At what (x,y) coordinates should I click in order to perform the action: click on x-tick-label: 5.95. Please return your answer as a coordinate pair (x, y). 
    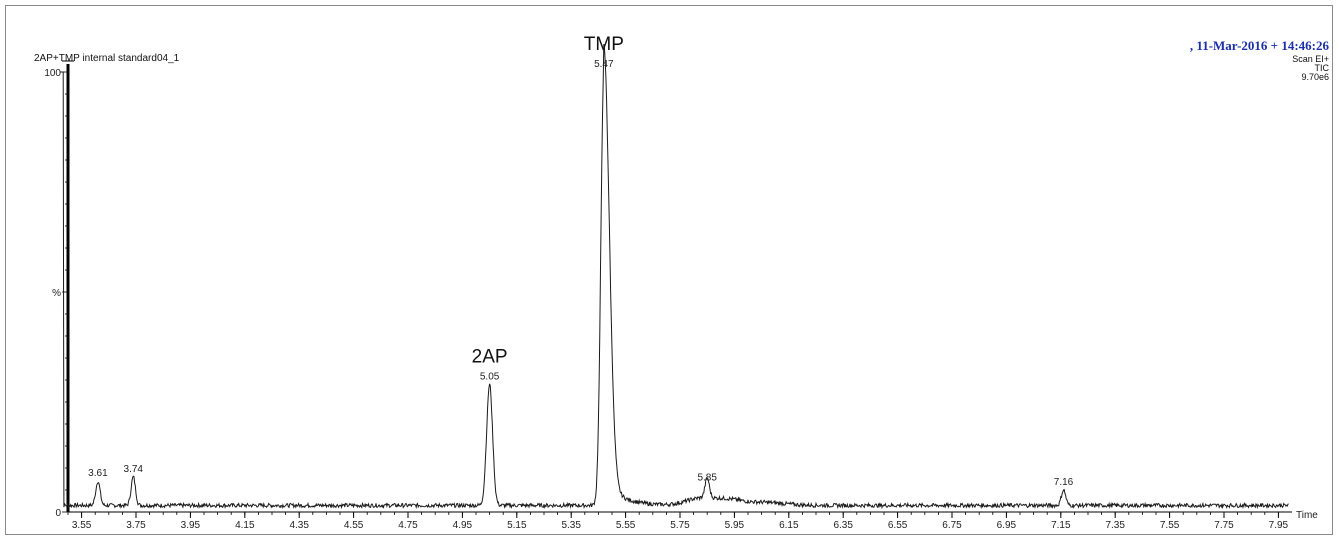
    Looking at the image, I should click on (735, 525).